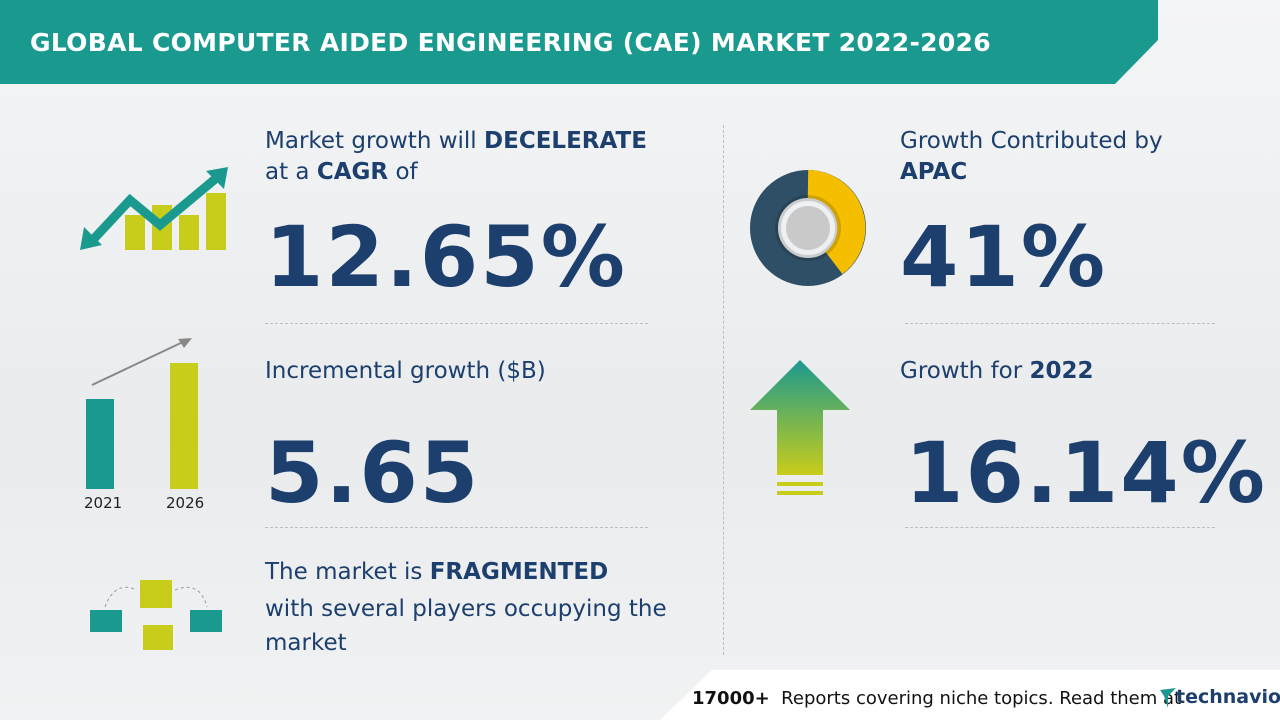  Describe the element at coordinates (731, 698) in the screenshot. I see `count: 17000+` at that location.